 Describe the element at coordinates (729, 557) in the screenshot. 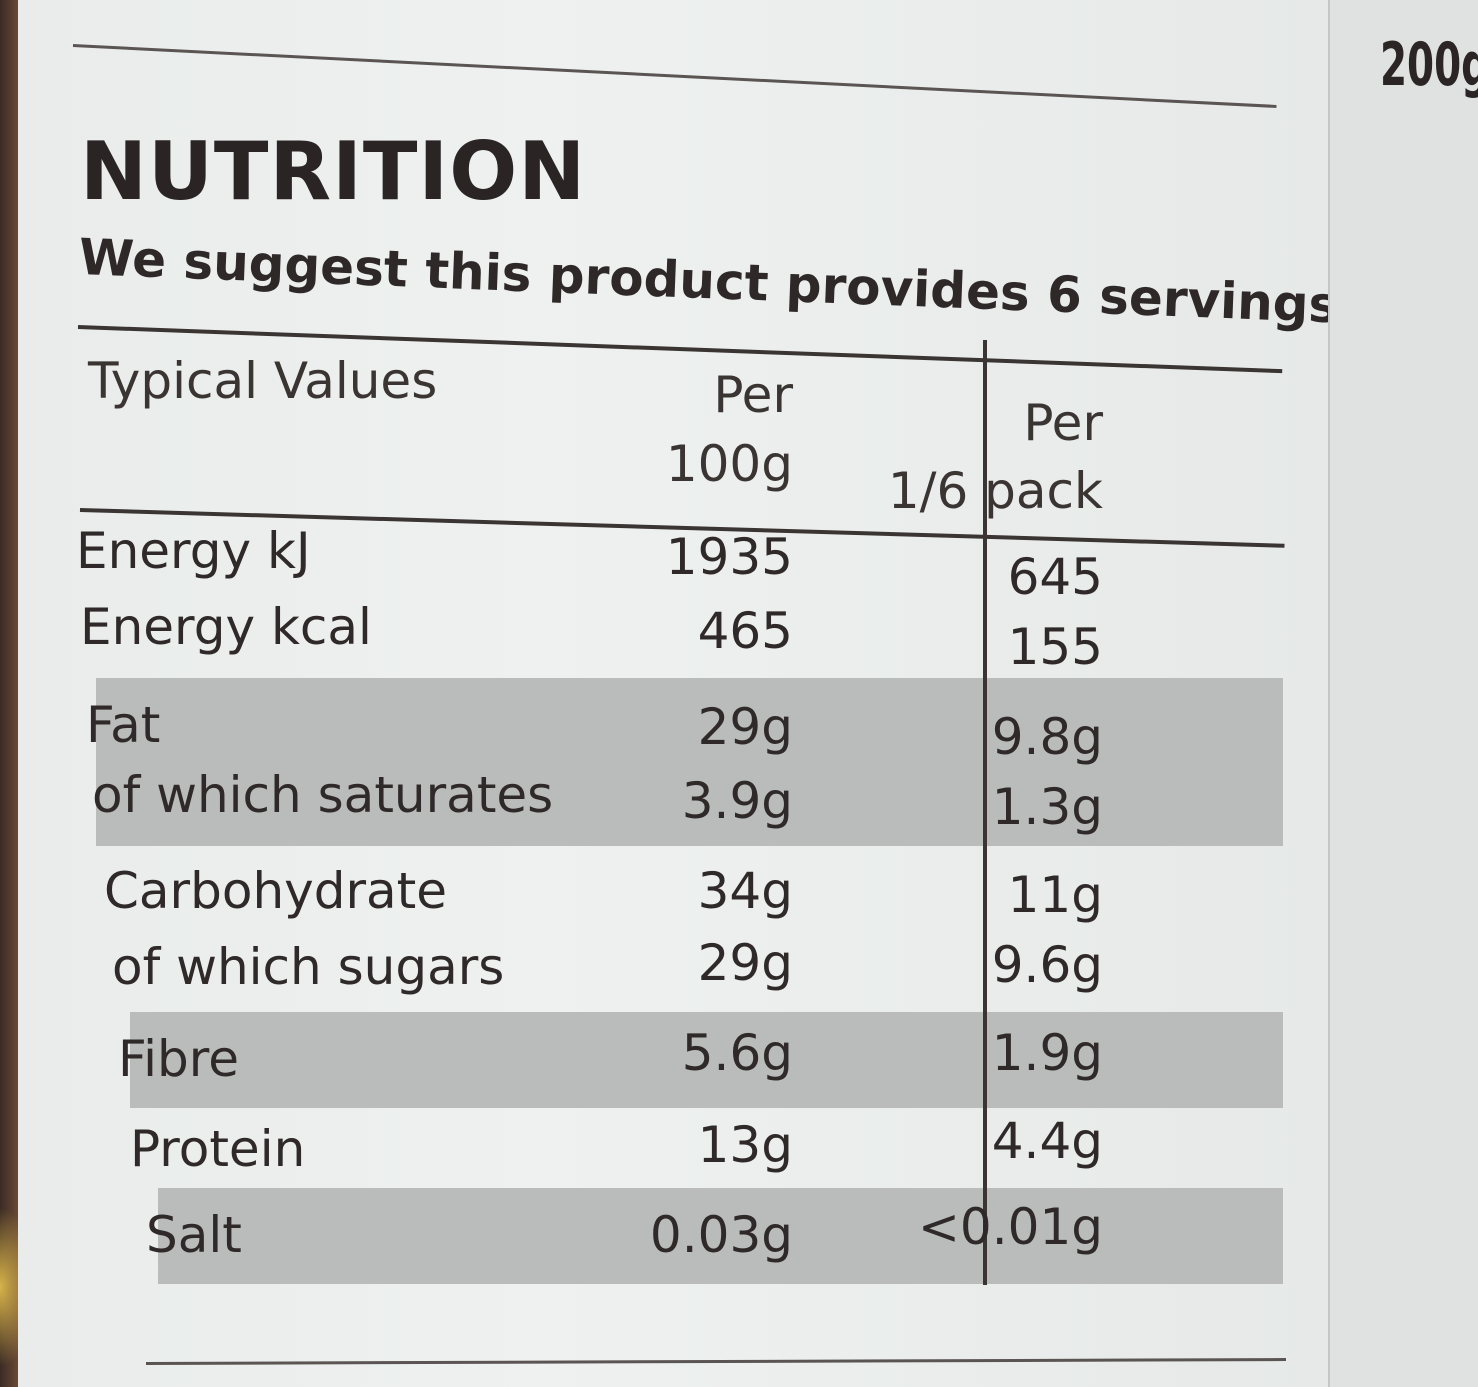

I see `row-per100-energy-kj: 1935` at that location.